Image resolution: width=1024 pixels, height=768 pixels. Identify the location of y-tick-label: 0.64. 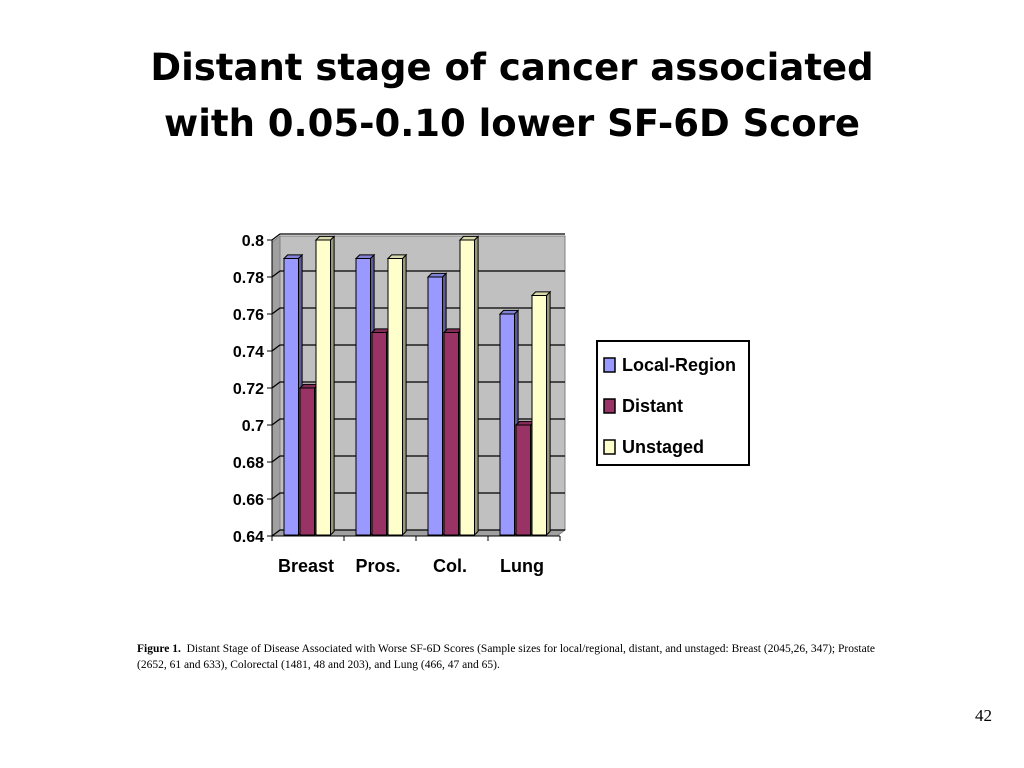
(248, 537).